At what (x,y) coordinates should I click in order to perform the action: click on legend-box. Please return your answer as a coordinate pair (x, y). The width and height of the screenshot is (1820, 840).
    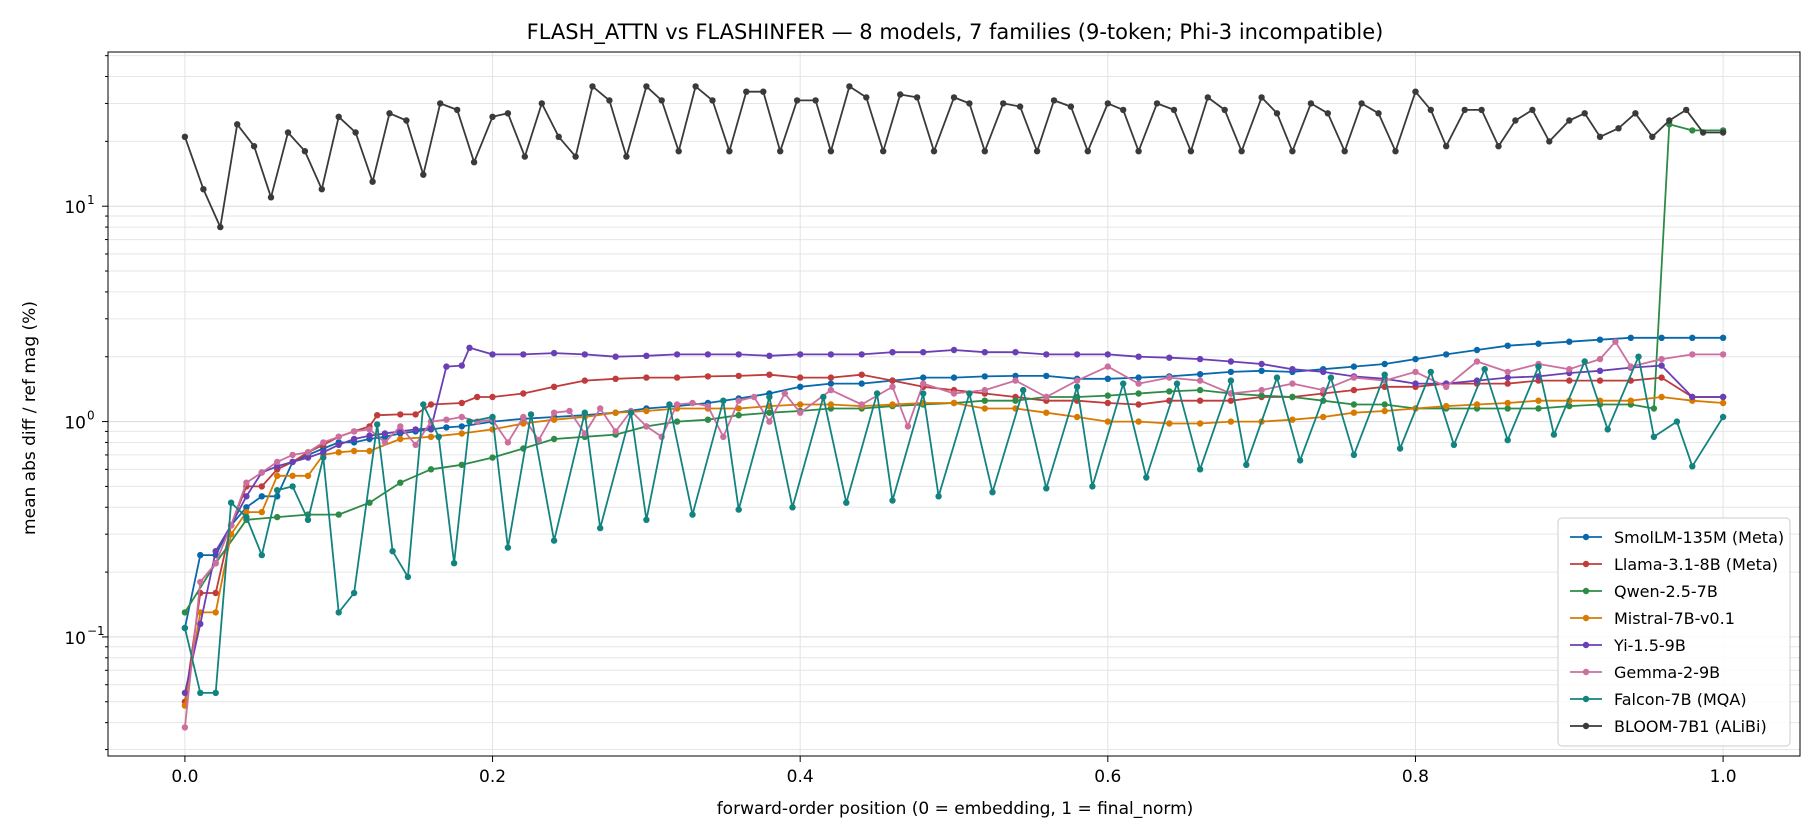
    Looking at the image, I should click on (1674, 632).